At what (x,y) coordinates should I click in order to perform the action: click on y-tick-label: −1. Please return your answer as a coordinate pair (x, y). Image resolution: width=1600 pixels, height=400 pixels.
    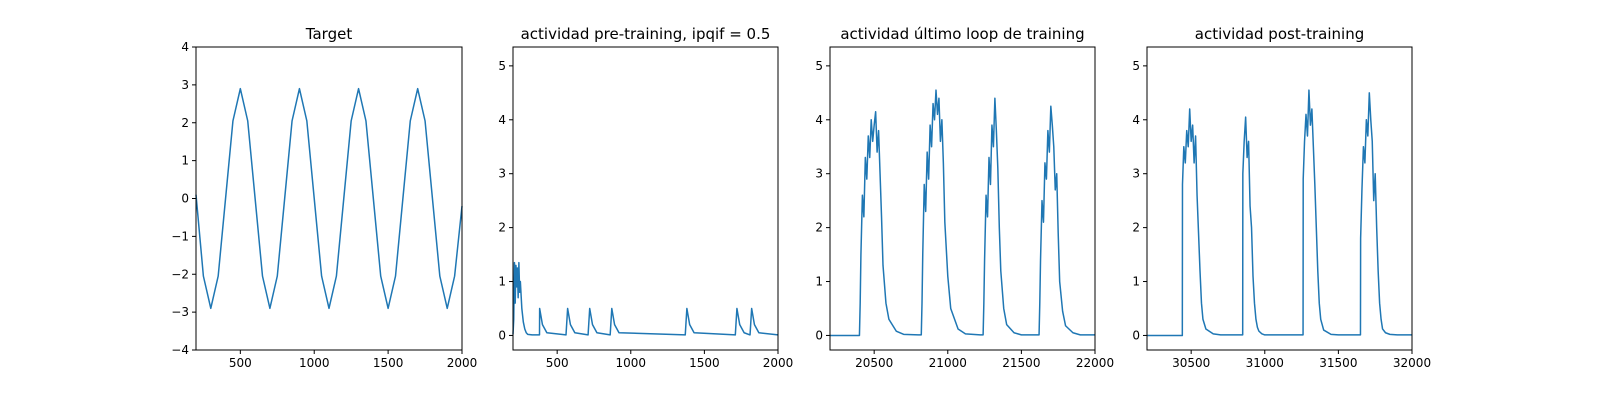
    Looking at the image, I should click on (180, 236).